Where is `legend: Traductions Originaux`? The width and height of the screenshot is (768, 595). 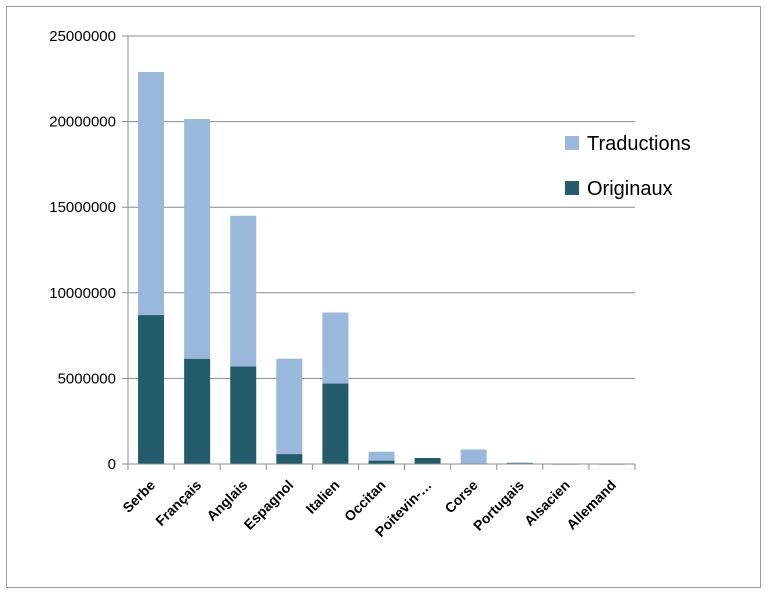
legend: Traductions Originaux is located at coordinates (628, 166).